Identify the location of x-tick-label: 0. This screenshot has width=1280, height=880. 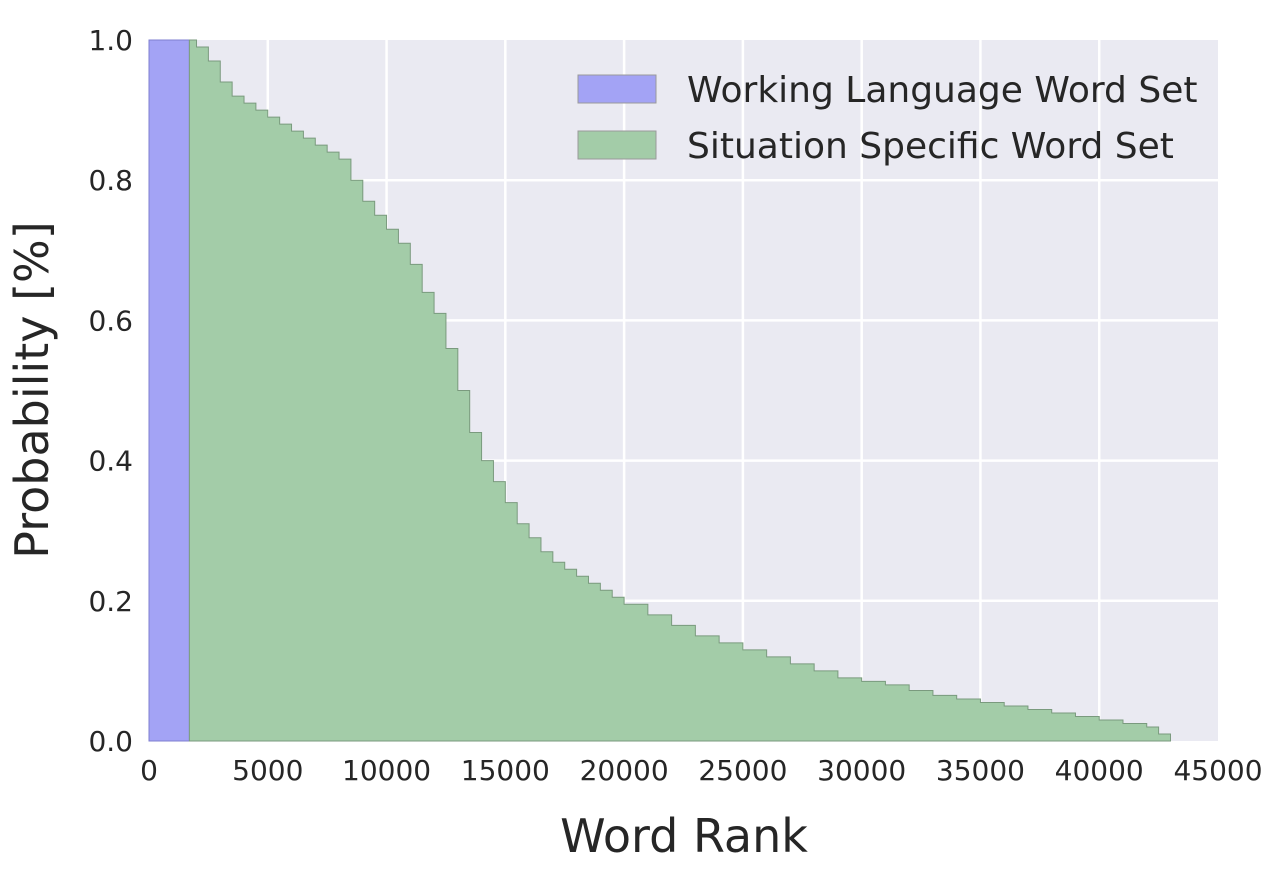
(149, 770).